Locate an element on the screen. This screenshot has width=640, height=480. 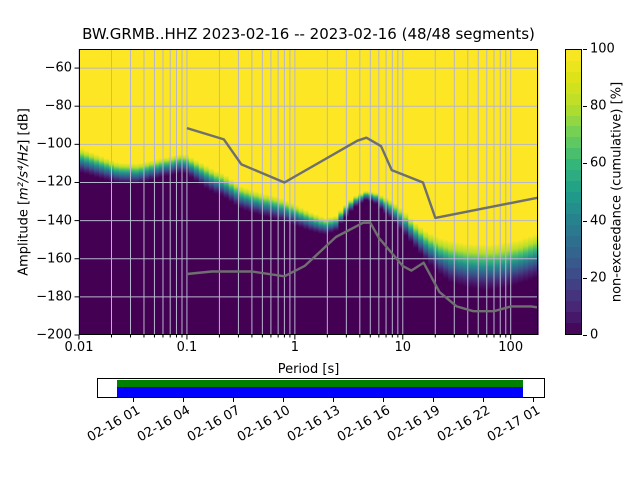
x-tick-label: 0.1 is located at coordinates (187, 347).